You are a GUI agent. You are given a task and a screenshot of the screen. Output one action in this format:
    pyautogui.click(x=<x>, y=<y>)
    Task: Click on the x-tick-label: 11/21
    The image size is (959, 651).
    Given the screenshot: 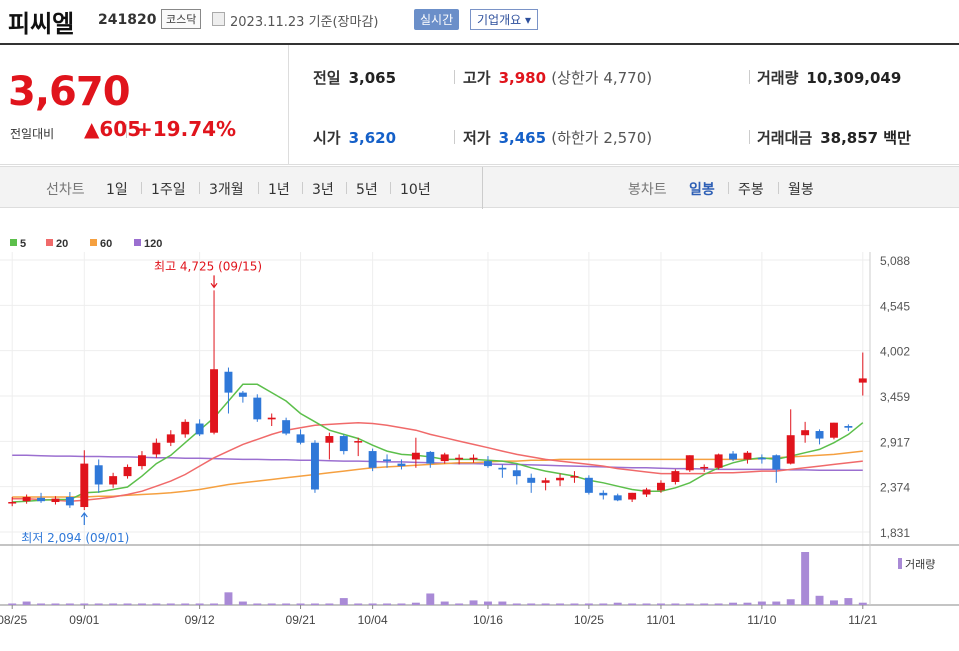 What is the action you would take?
    pyautogui.click(x=862, y=620)
    